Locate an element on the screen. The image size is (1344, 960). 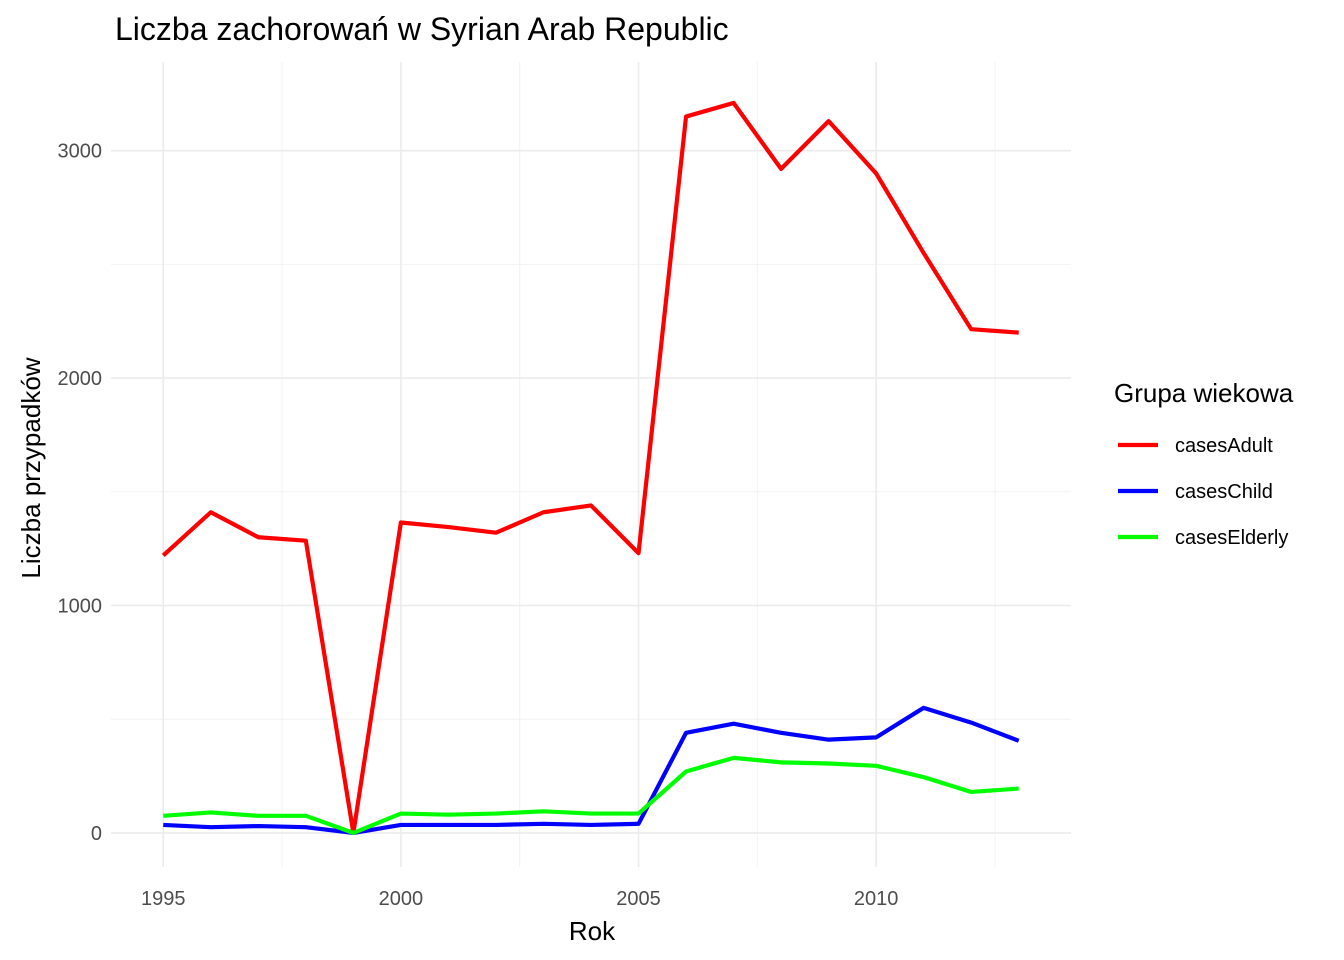
y-axis-title: Liczba przypadków is located at coordinates (31, 467).